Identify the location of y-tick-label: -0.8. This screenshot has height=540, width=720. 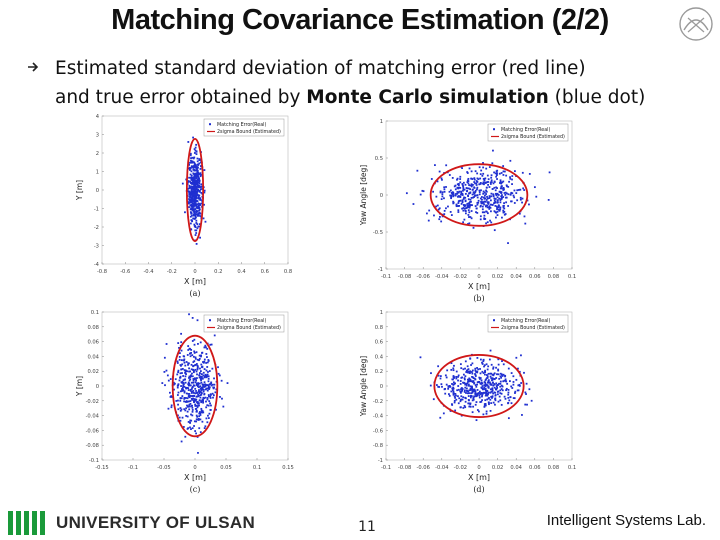
(378, 446).